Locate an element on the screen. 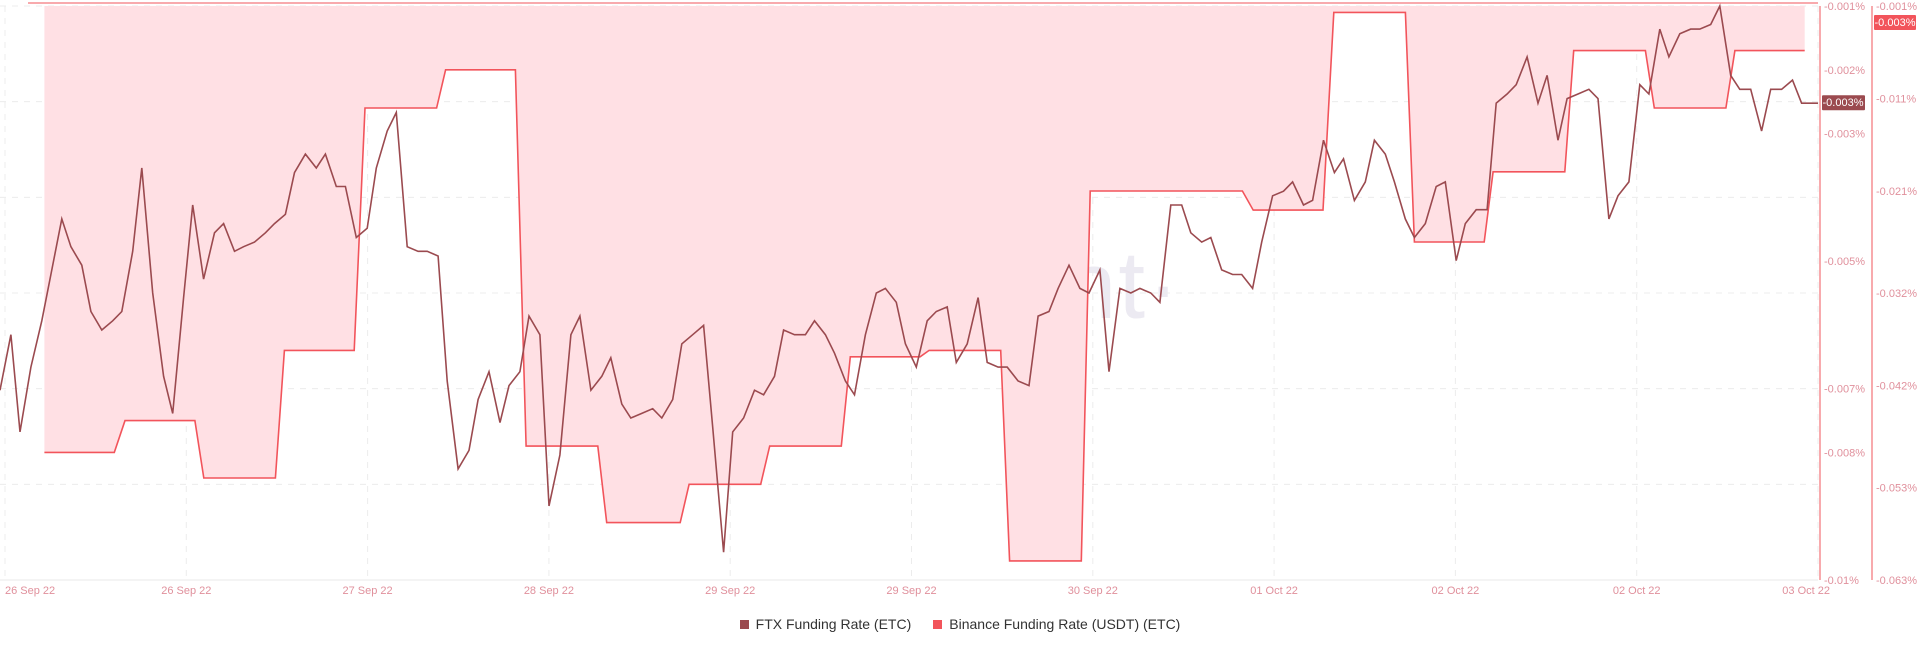 This screenshot has height=650, width=1920. y-tick-binance-label: -0.003% is located at coordinates (1844, 135).